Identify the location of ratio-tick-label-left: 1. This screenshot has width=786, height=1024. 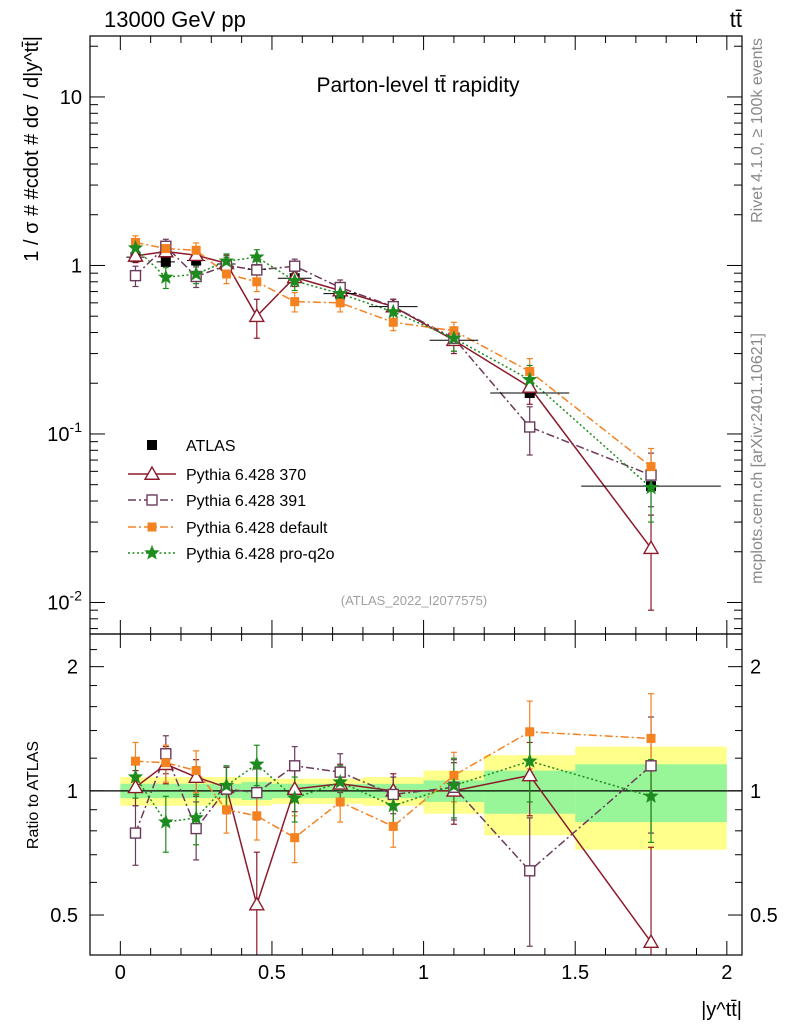
(72, 792).